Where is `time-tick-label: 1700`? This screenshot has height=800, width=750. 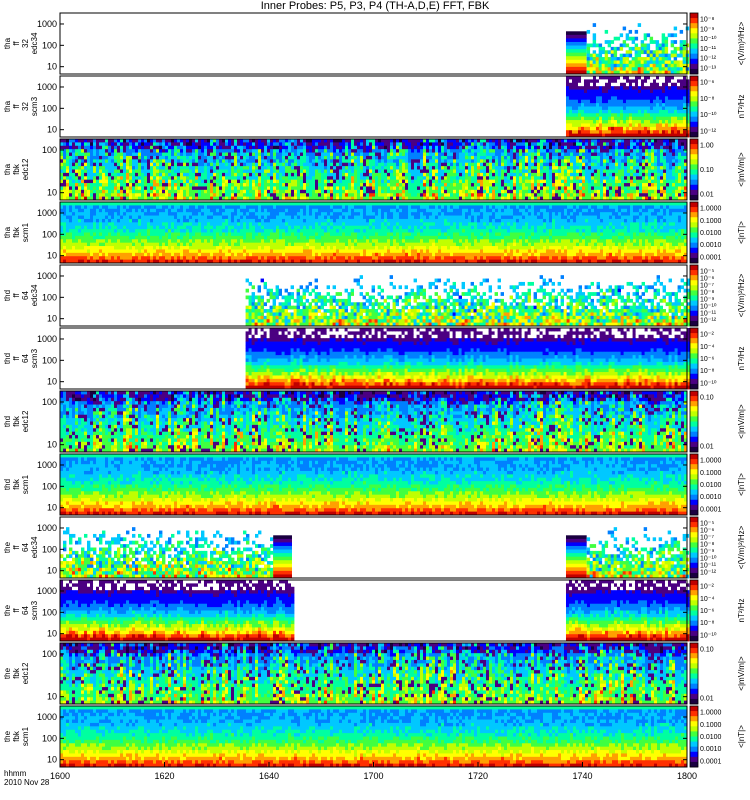
time-tick-label: 1700 is located at coordinates (373, 776).